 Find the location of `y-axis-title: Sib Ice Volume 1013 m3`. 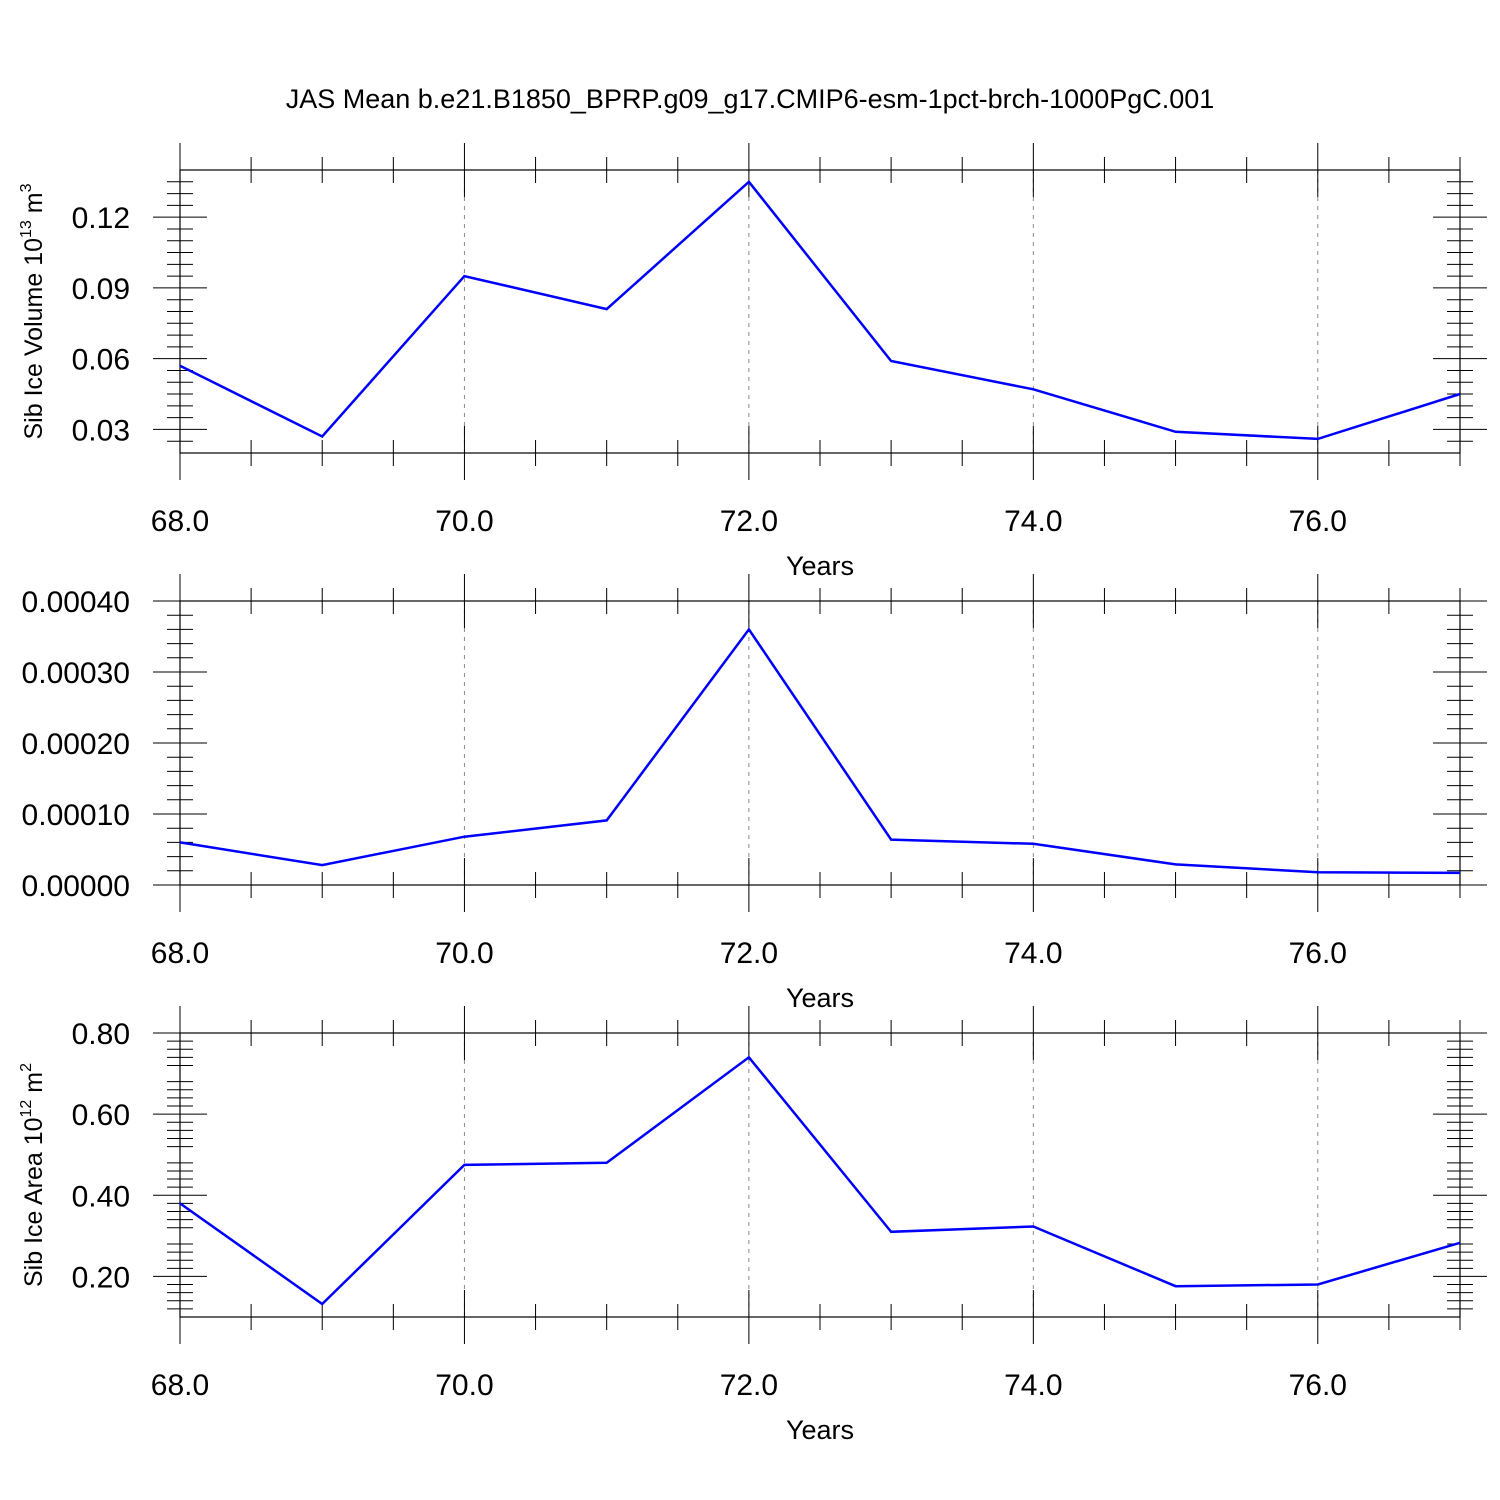

y-axis-title: Sib Ice Volume 1013 m3 is located at coordinates (33, 311).